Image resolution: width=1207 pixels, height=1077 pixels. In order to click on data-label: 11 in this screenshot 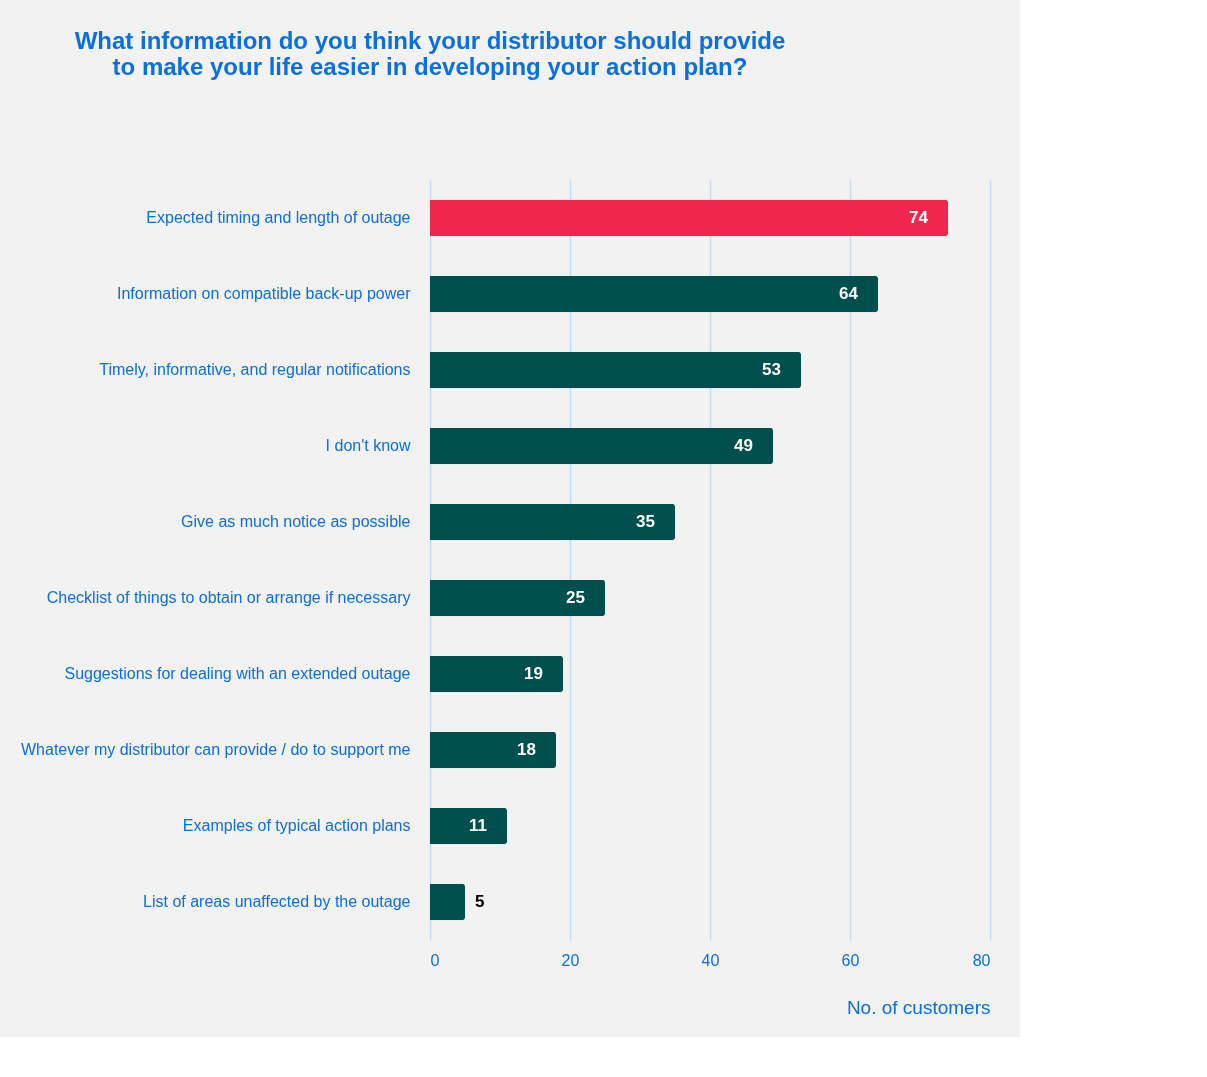, I will do `click(478, 825)`.